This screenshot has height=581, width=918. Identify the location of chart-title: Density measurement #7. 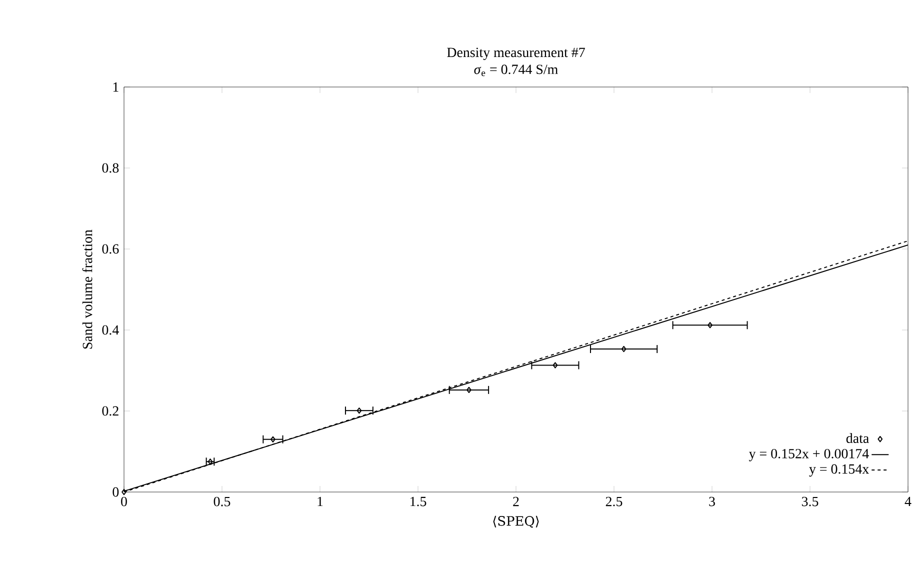
(516, 54).